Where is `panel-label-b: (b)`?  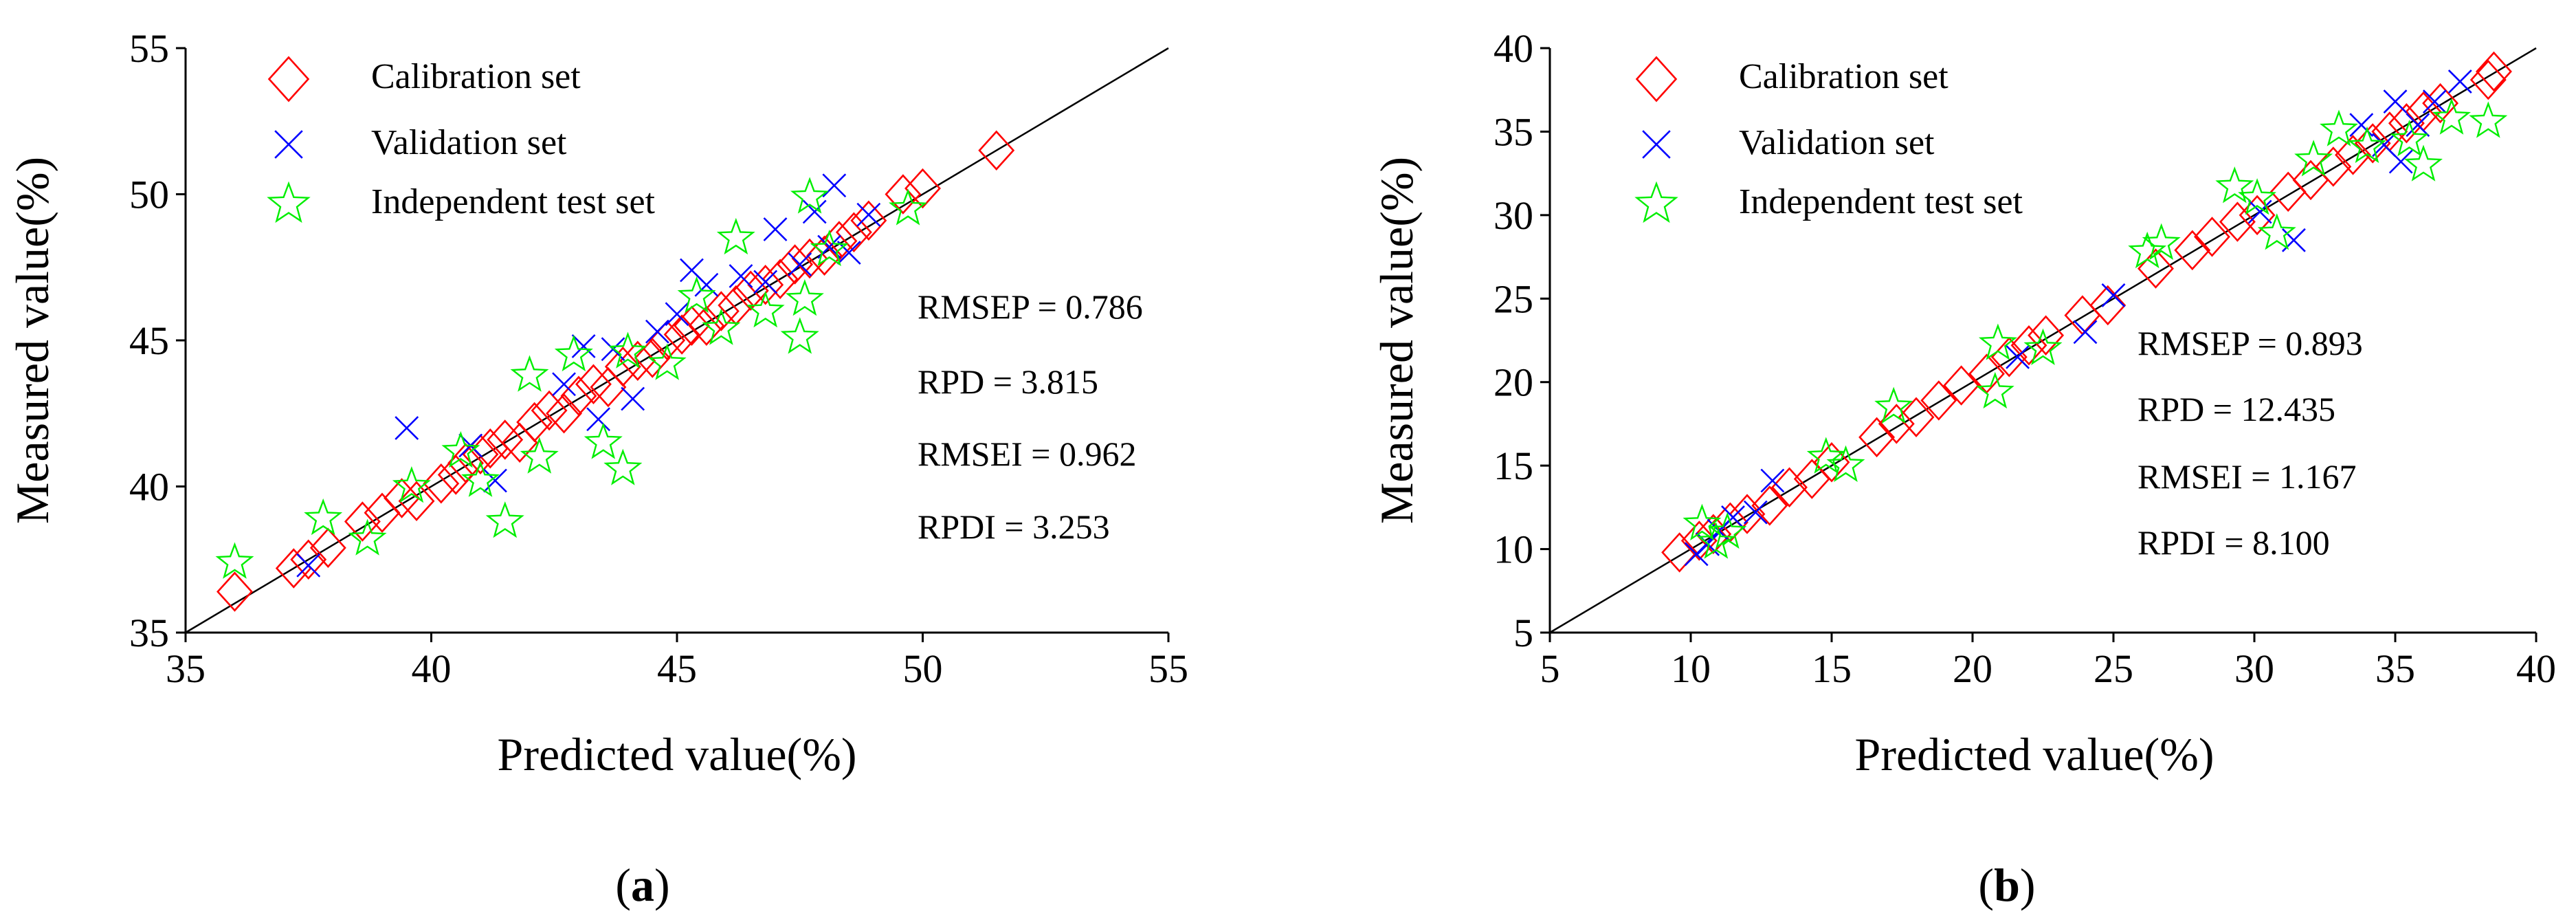 panel-label-b: (b) is located at coordinates (2006, 885).